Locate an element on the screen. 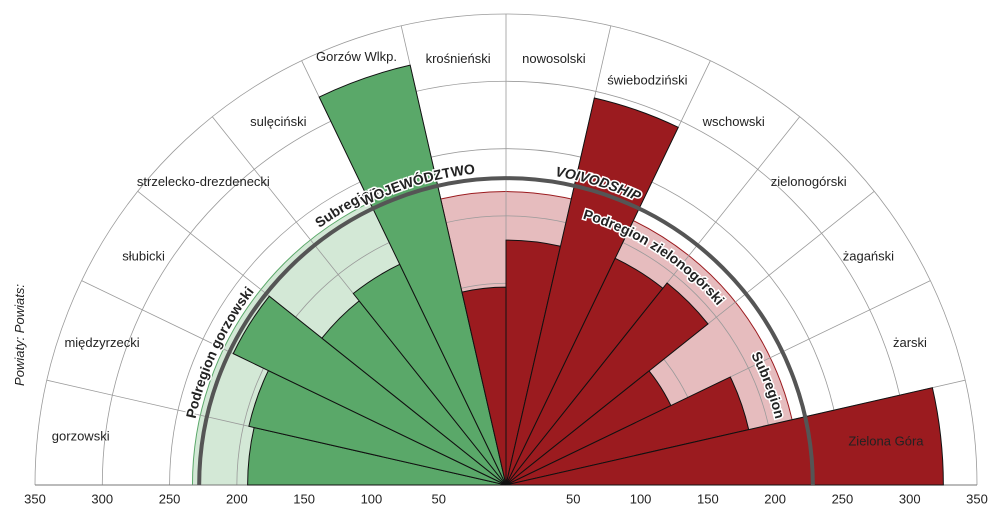 This screenshot has width=997, height=507. category-label: nowosolski is located at coordinates (554, 58).